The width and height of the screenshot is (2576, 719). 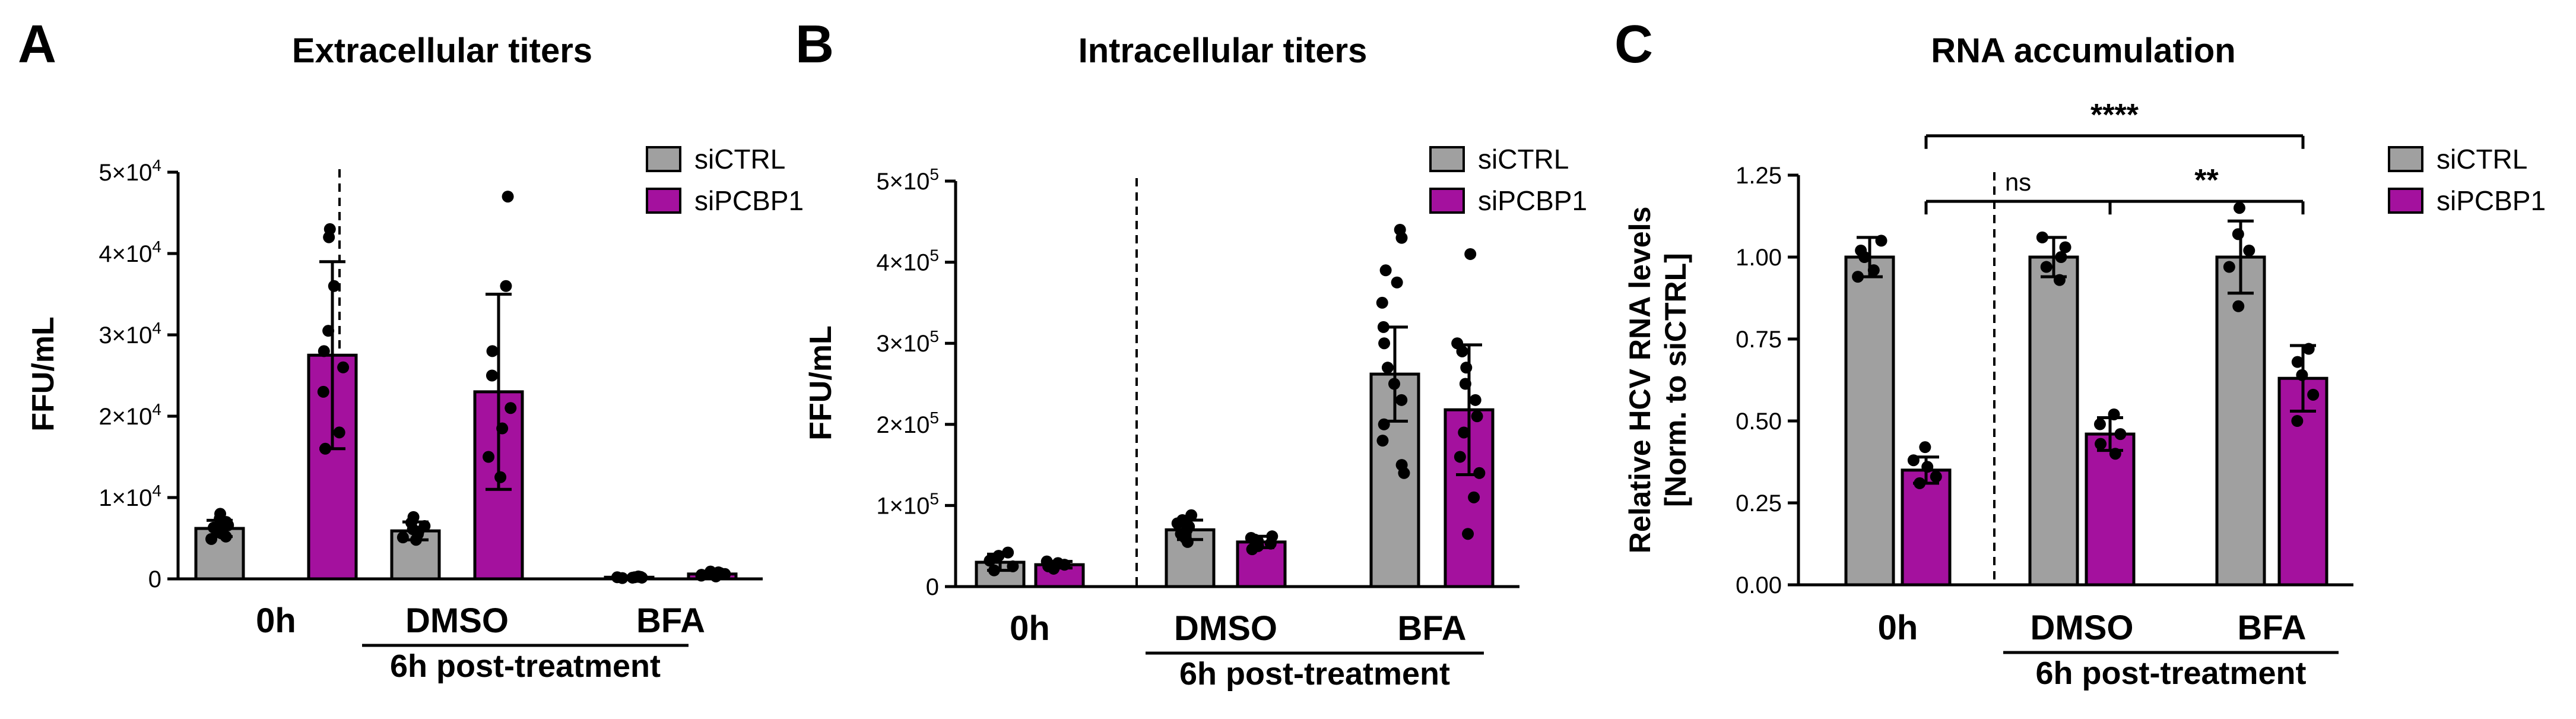 What do you see at coordinates (1759, 340) in the screenshot?
I see `y-tick-label: 0.75` at bounding box center [1759, 340].